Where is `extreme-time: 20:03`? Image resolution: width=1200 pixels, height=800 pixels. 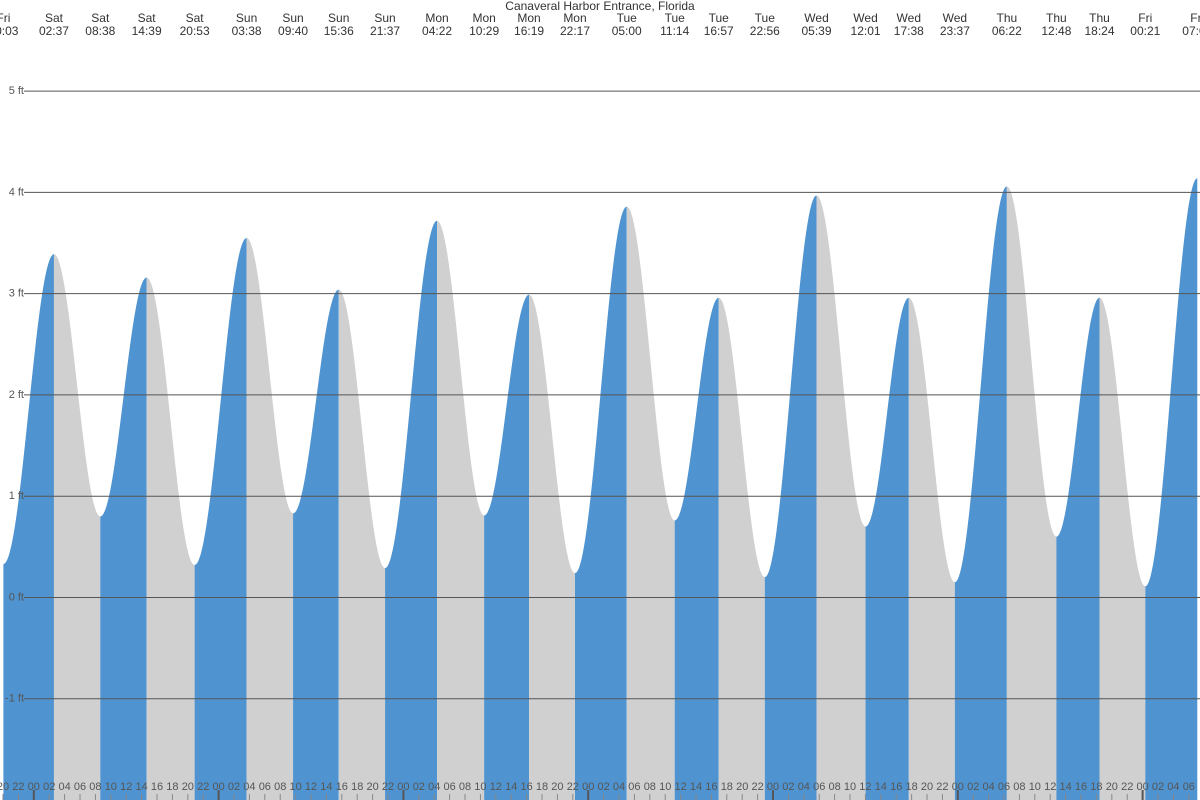
extreme-time: 20:03 is located at coordinates (9, 31).